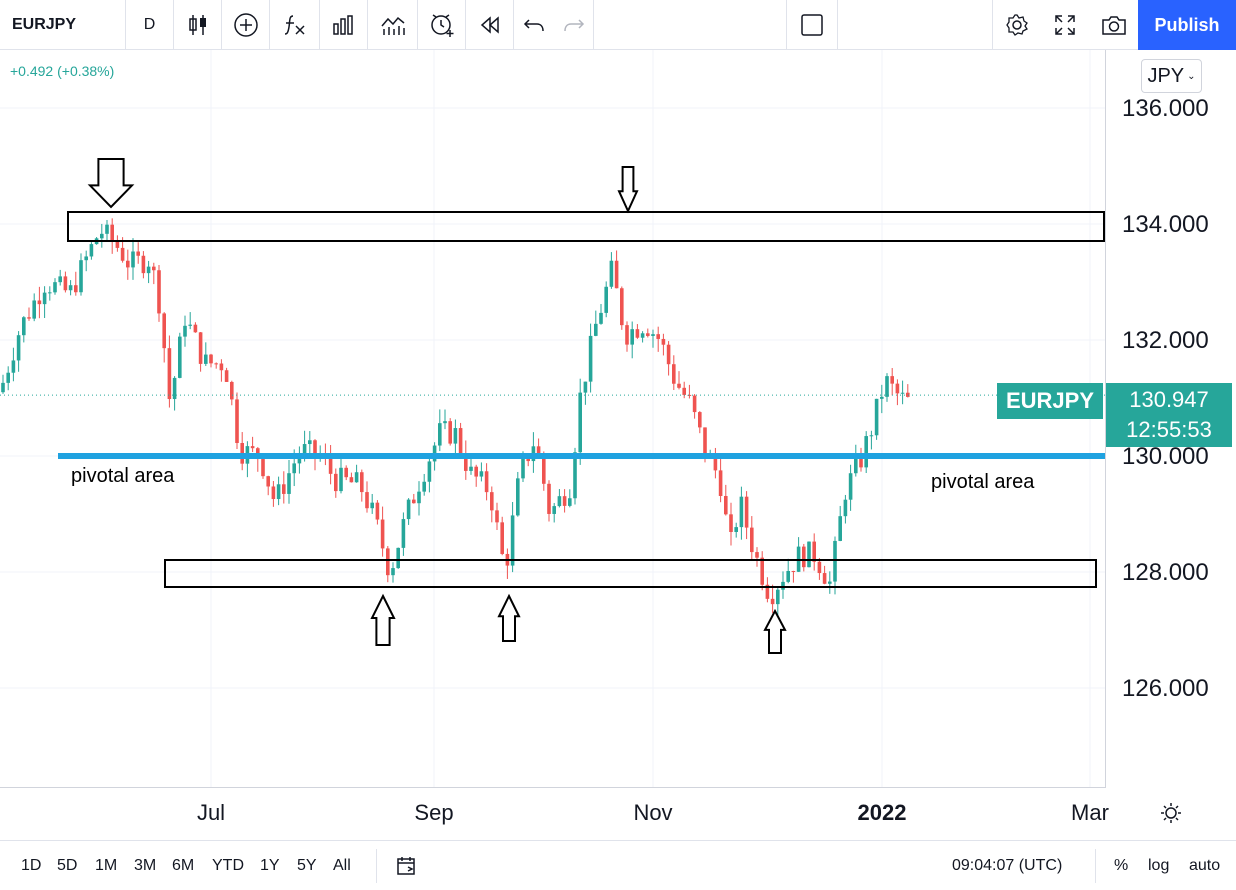  What do you see at coordinates (1165, 224) in the screenshot?
I see `price-tick: 134.000` at bounding box center [1165, 224].